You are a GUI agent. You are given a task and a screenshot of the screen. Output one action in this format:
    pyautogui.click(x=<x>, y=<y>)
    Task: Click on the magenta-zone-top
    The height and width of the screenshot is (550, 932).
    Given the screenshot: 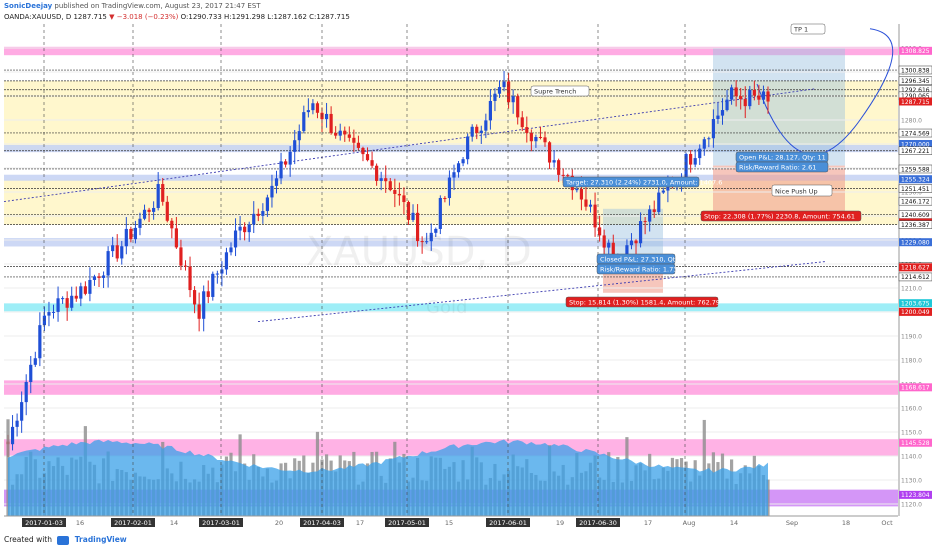 What is the action you would take?
    pyautogui.click(x=451, y=51)
    